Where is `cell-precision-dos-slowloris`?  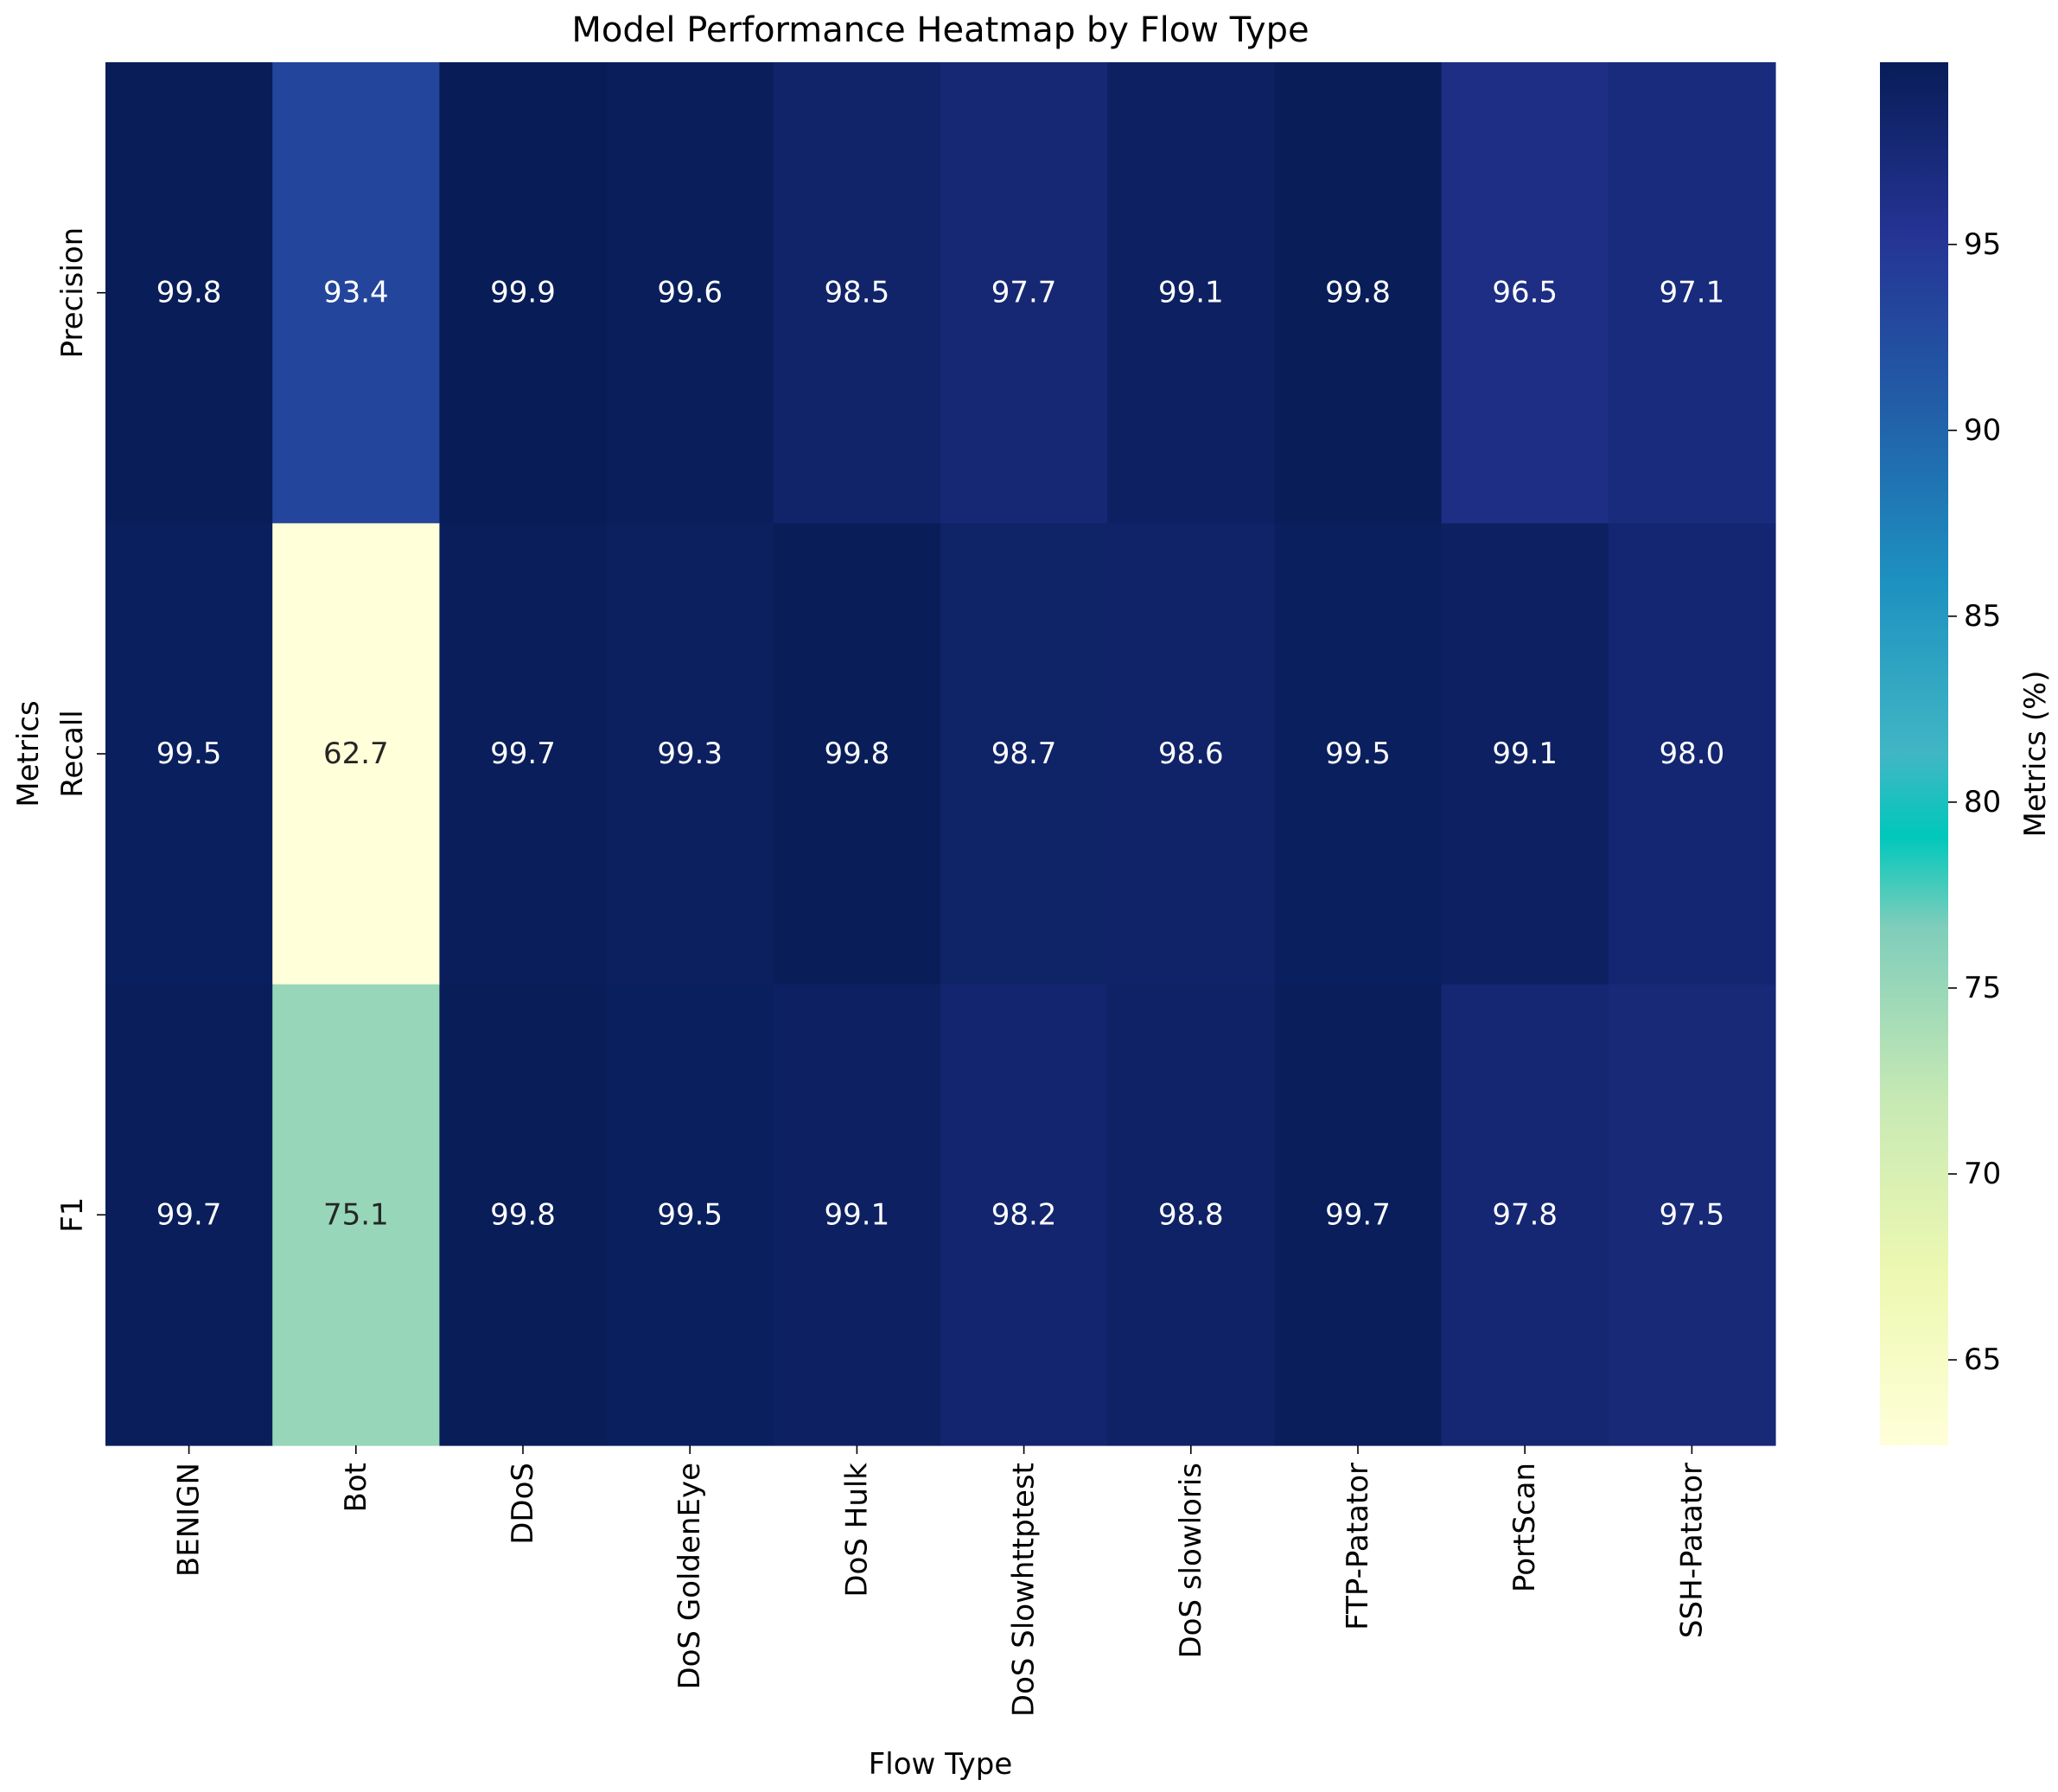 cell-precision-dos-slowloris is located at coordinates (1191, 293).